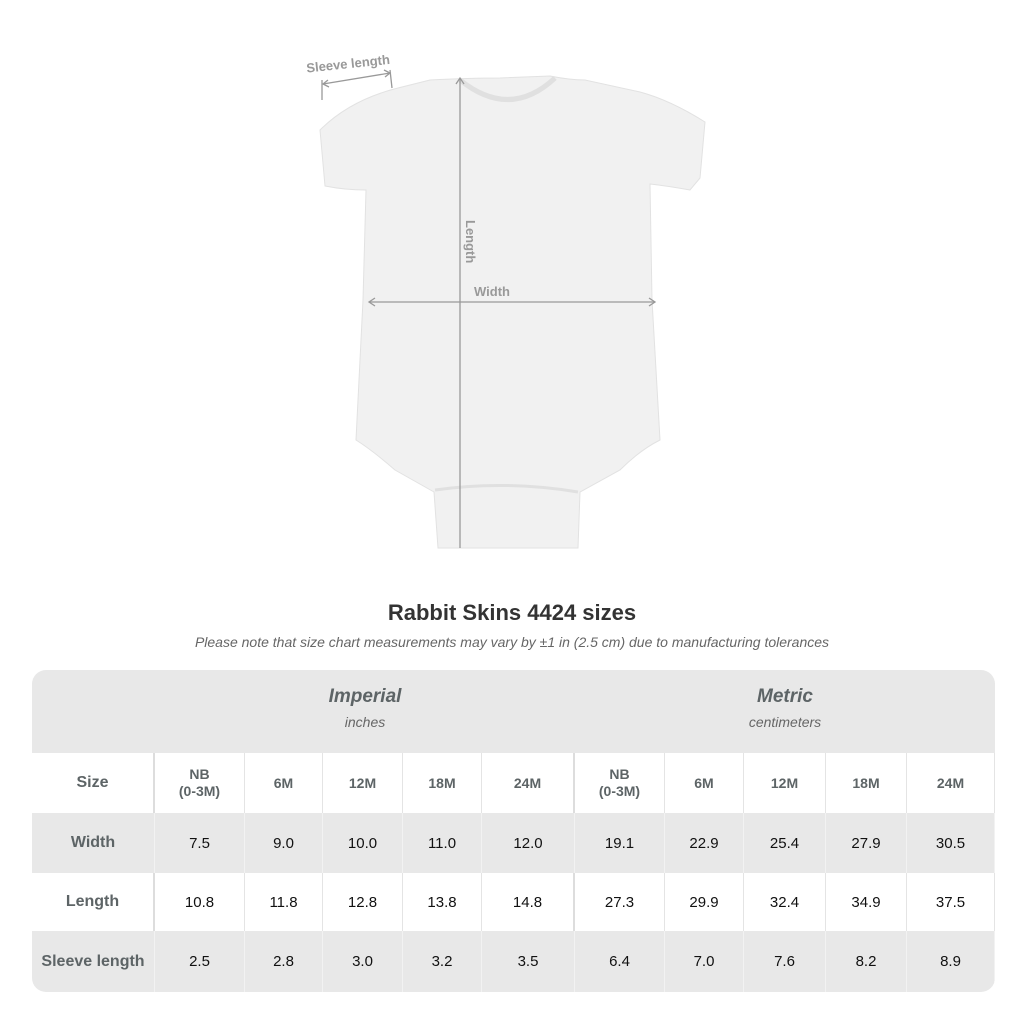 The width and height of the screenshot is (1024, 1024). Describe the element at coordinates (442, 902) in the screenshot. I see `imperial-value: 13.8` at that location.